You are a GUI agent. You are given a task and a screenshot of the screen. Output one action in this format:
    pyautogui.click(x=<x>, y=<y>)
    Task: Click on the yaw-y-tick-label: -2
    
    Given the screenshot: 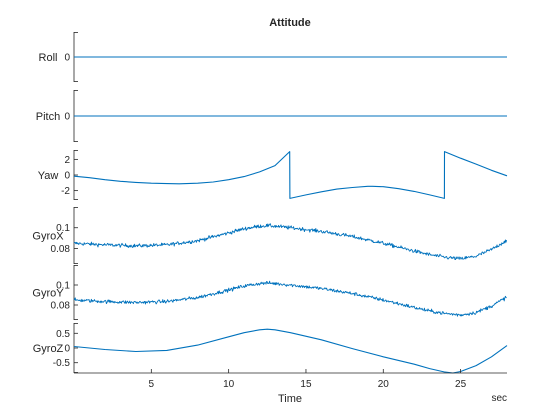 What is the action you would take?
    pyautogui.click(x=65, y=191)
    